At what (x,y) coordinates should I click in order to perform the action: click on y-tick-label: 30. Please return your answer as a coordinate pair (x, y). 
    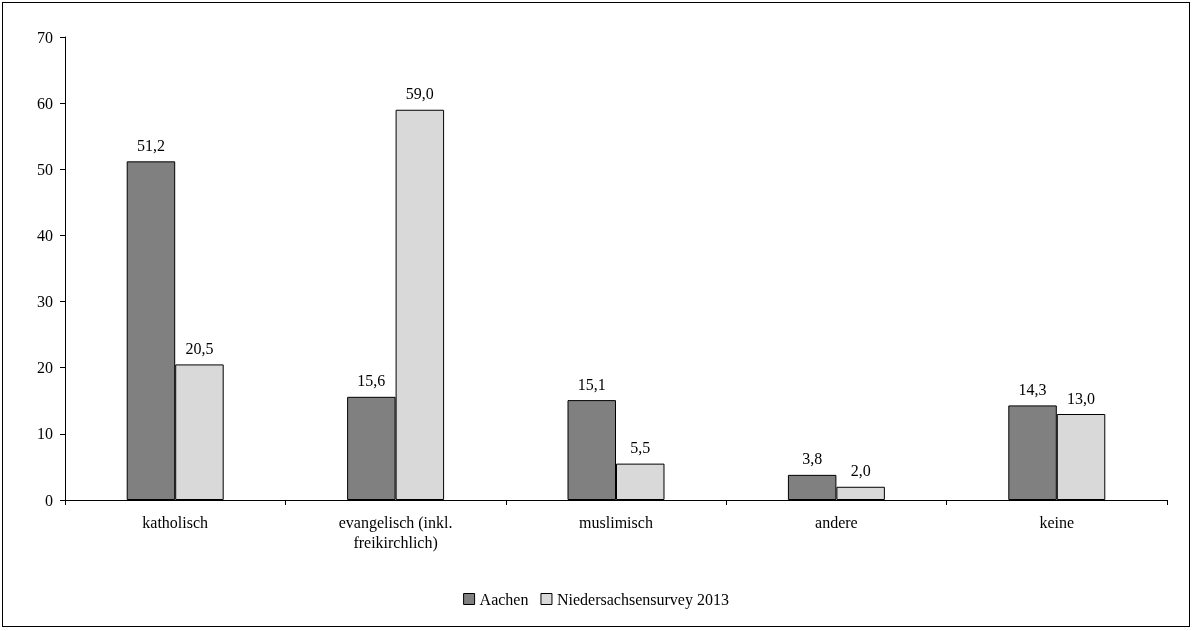
    Looking at the image, I should click on (45, 302).